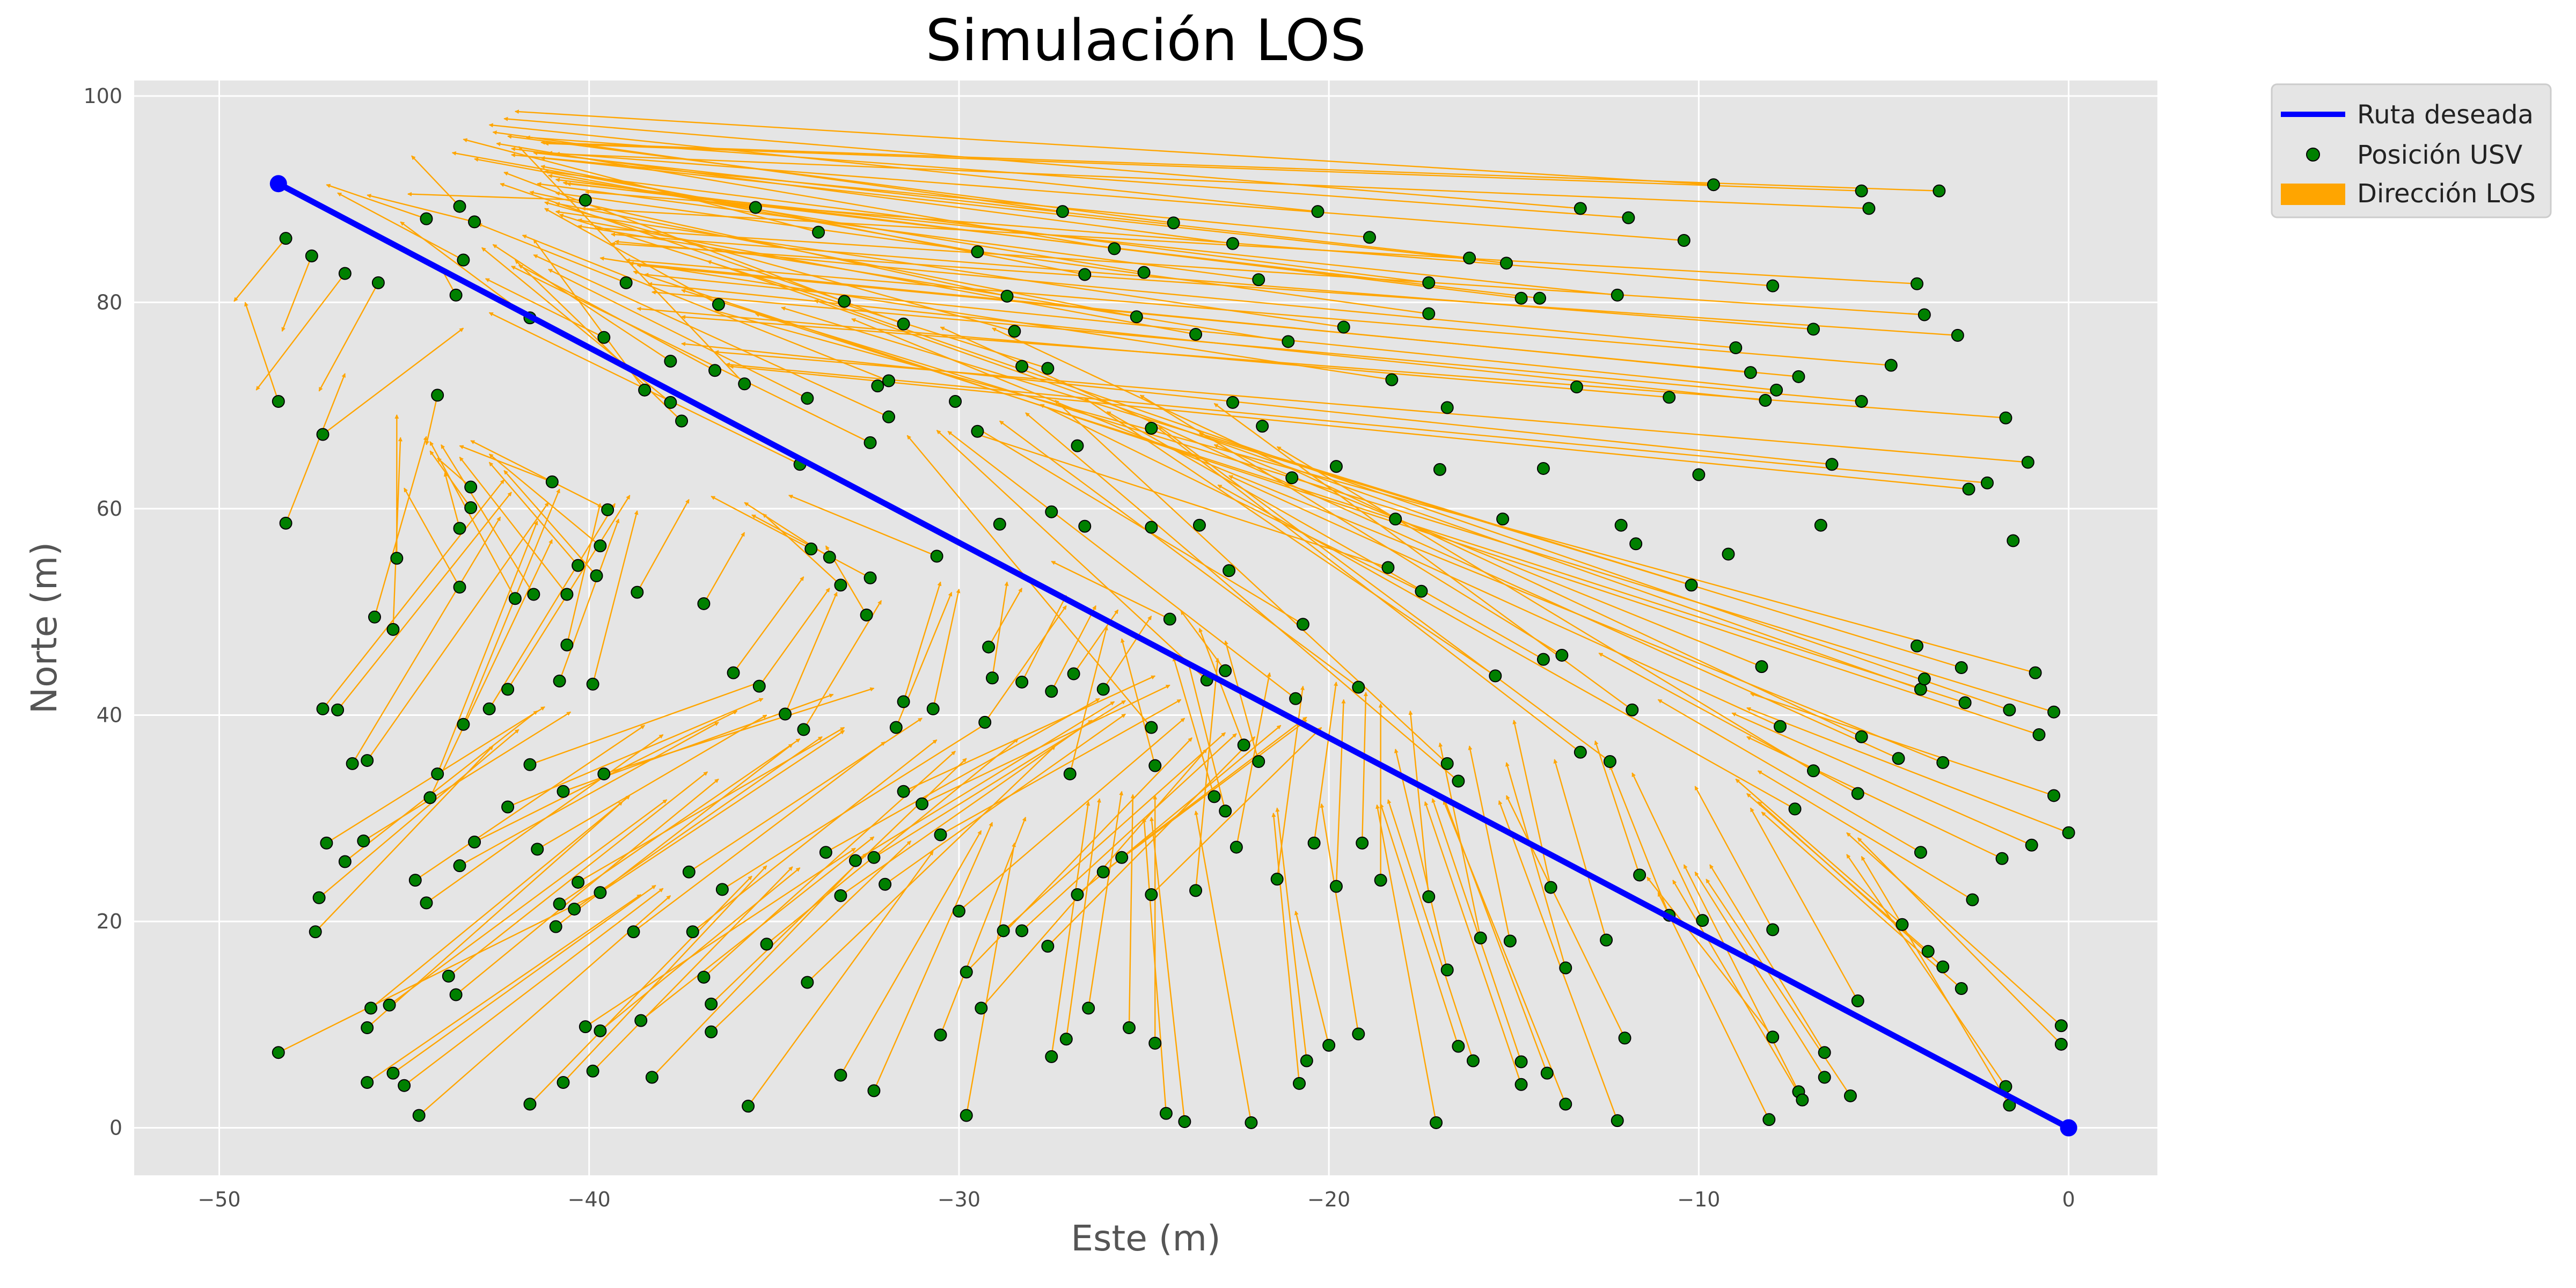 Image resolution: width=2576 pixels, height=1288 pixels. Describe the element at coordinates (115, 1128) in the screenshot. I see `y-tick-label: 0` at that location.